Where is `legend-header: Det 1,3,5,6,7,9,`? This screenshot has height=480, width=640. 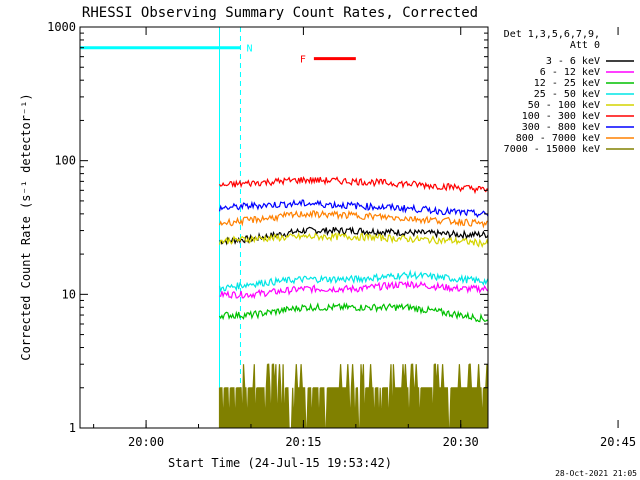 legend-header: Det 1,3,5,6,7,9, is located at coordinates (552, 34).